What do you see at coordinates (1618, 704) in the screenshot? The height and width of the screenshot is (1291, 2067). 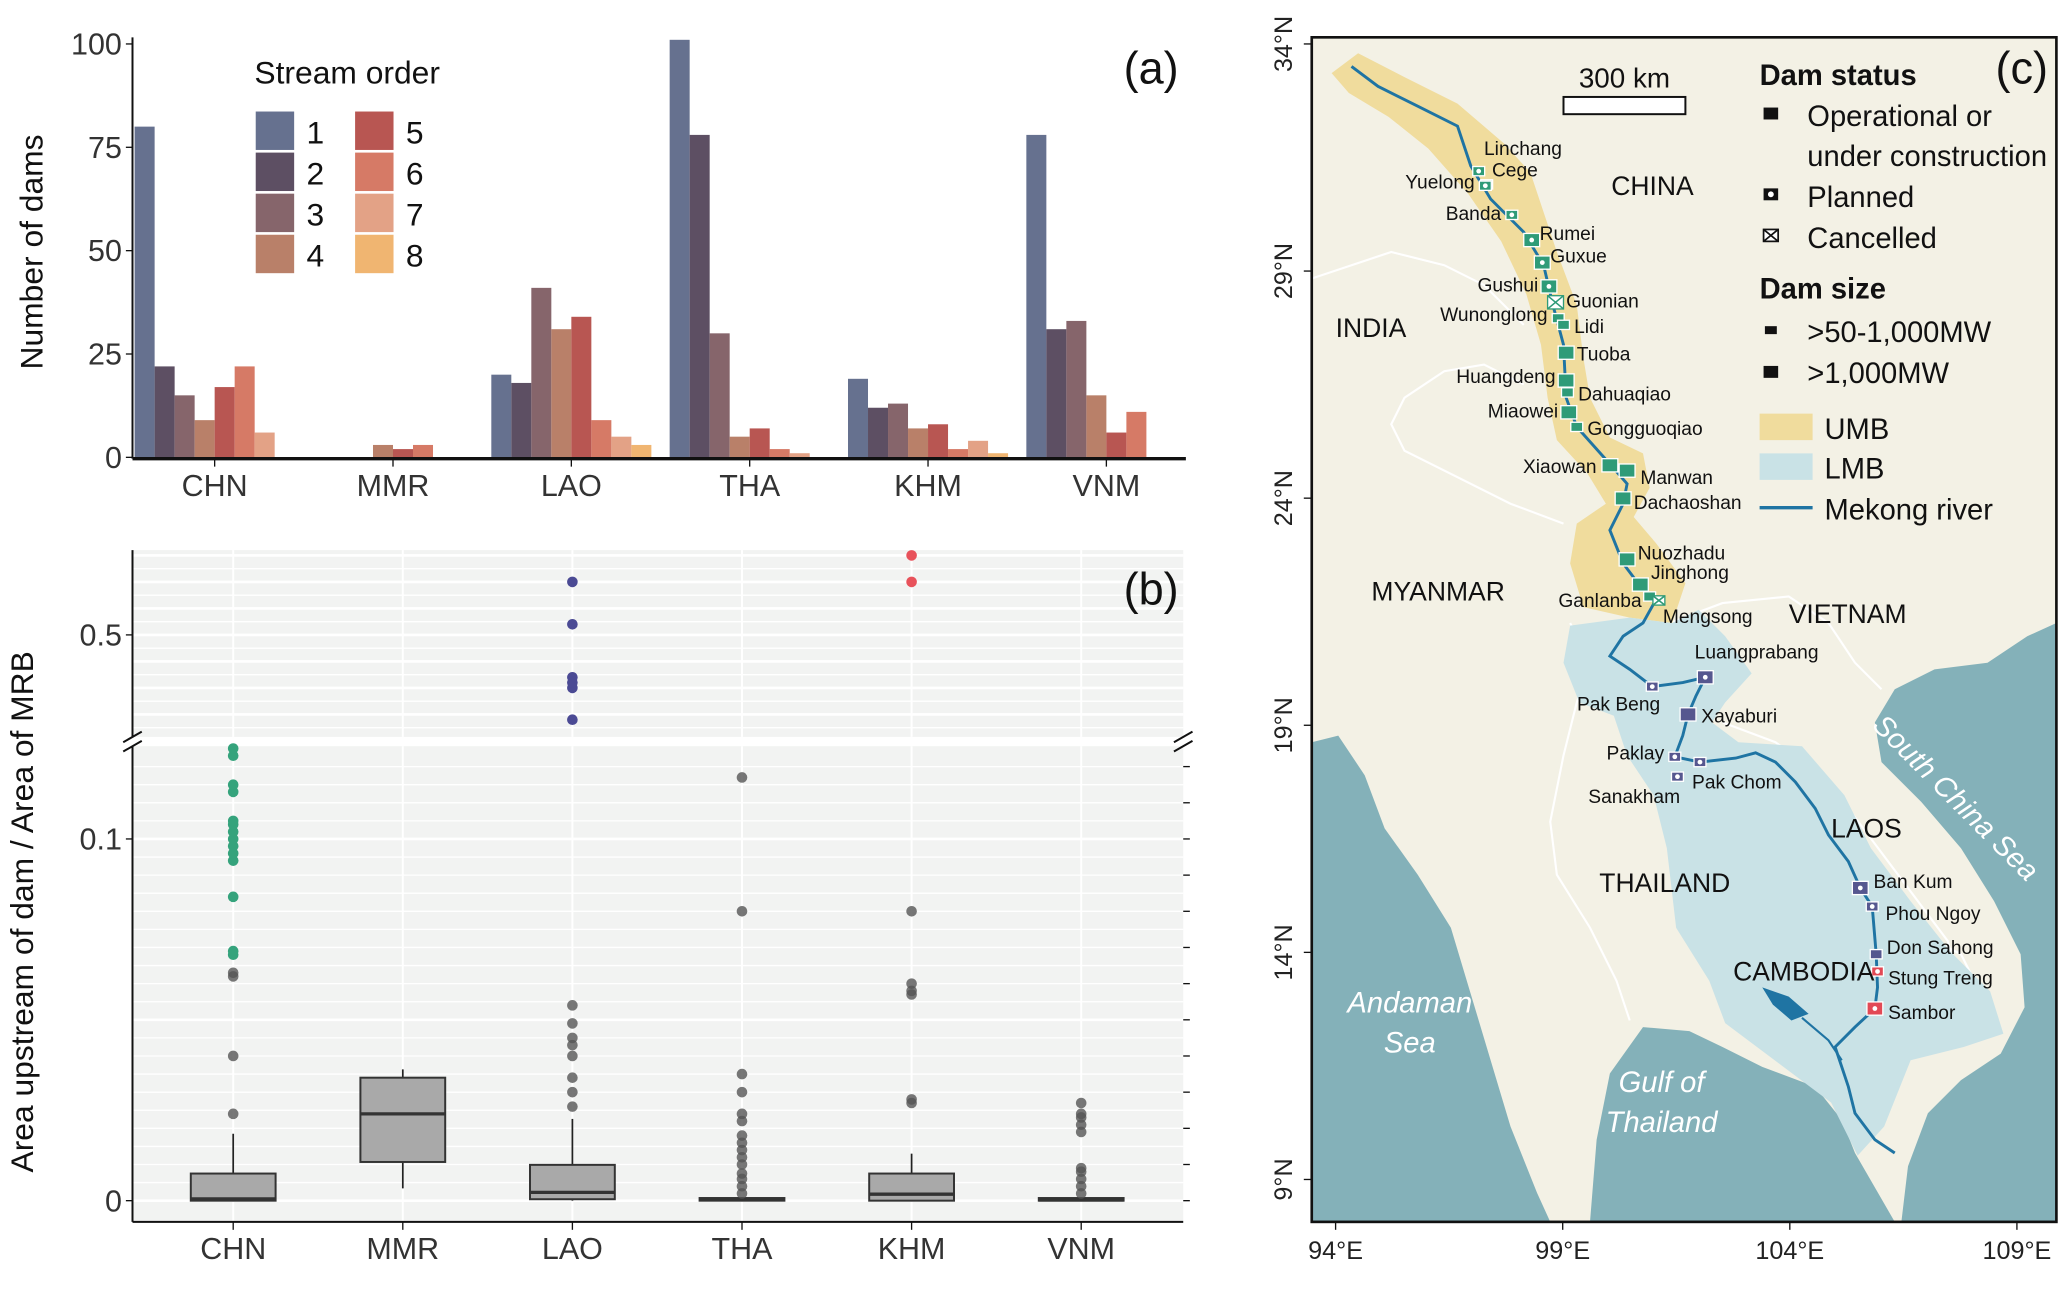 I see `dam-label: Pak Beng` at bounding box center [1618, 704].